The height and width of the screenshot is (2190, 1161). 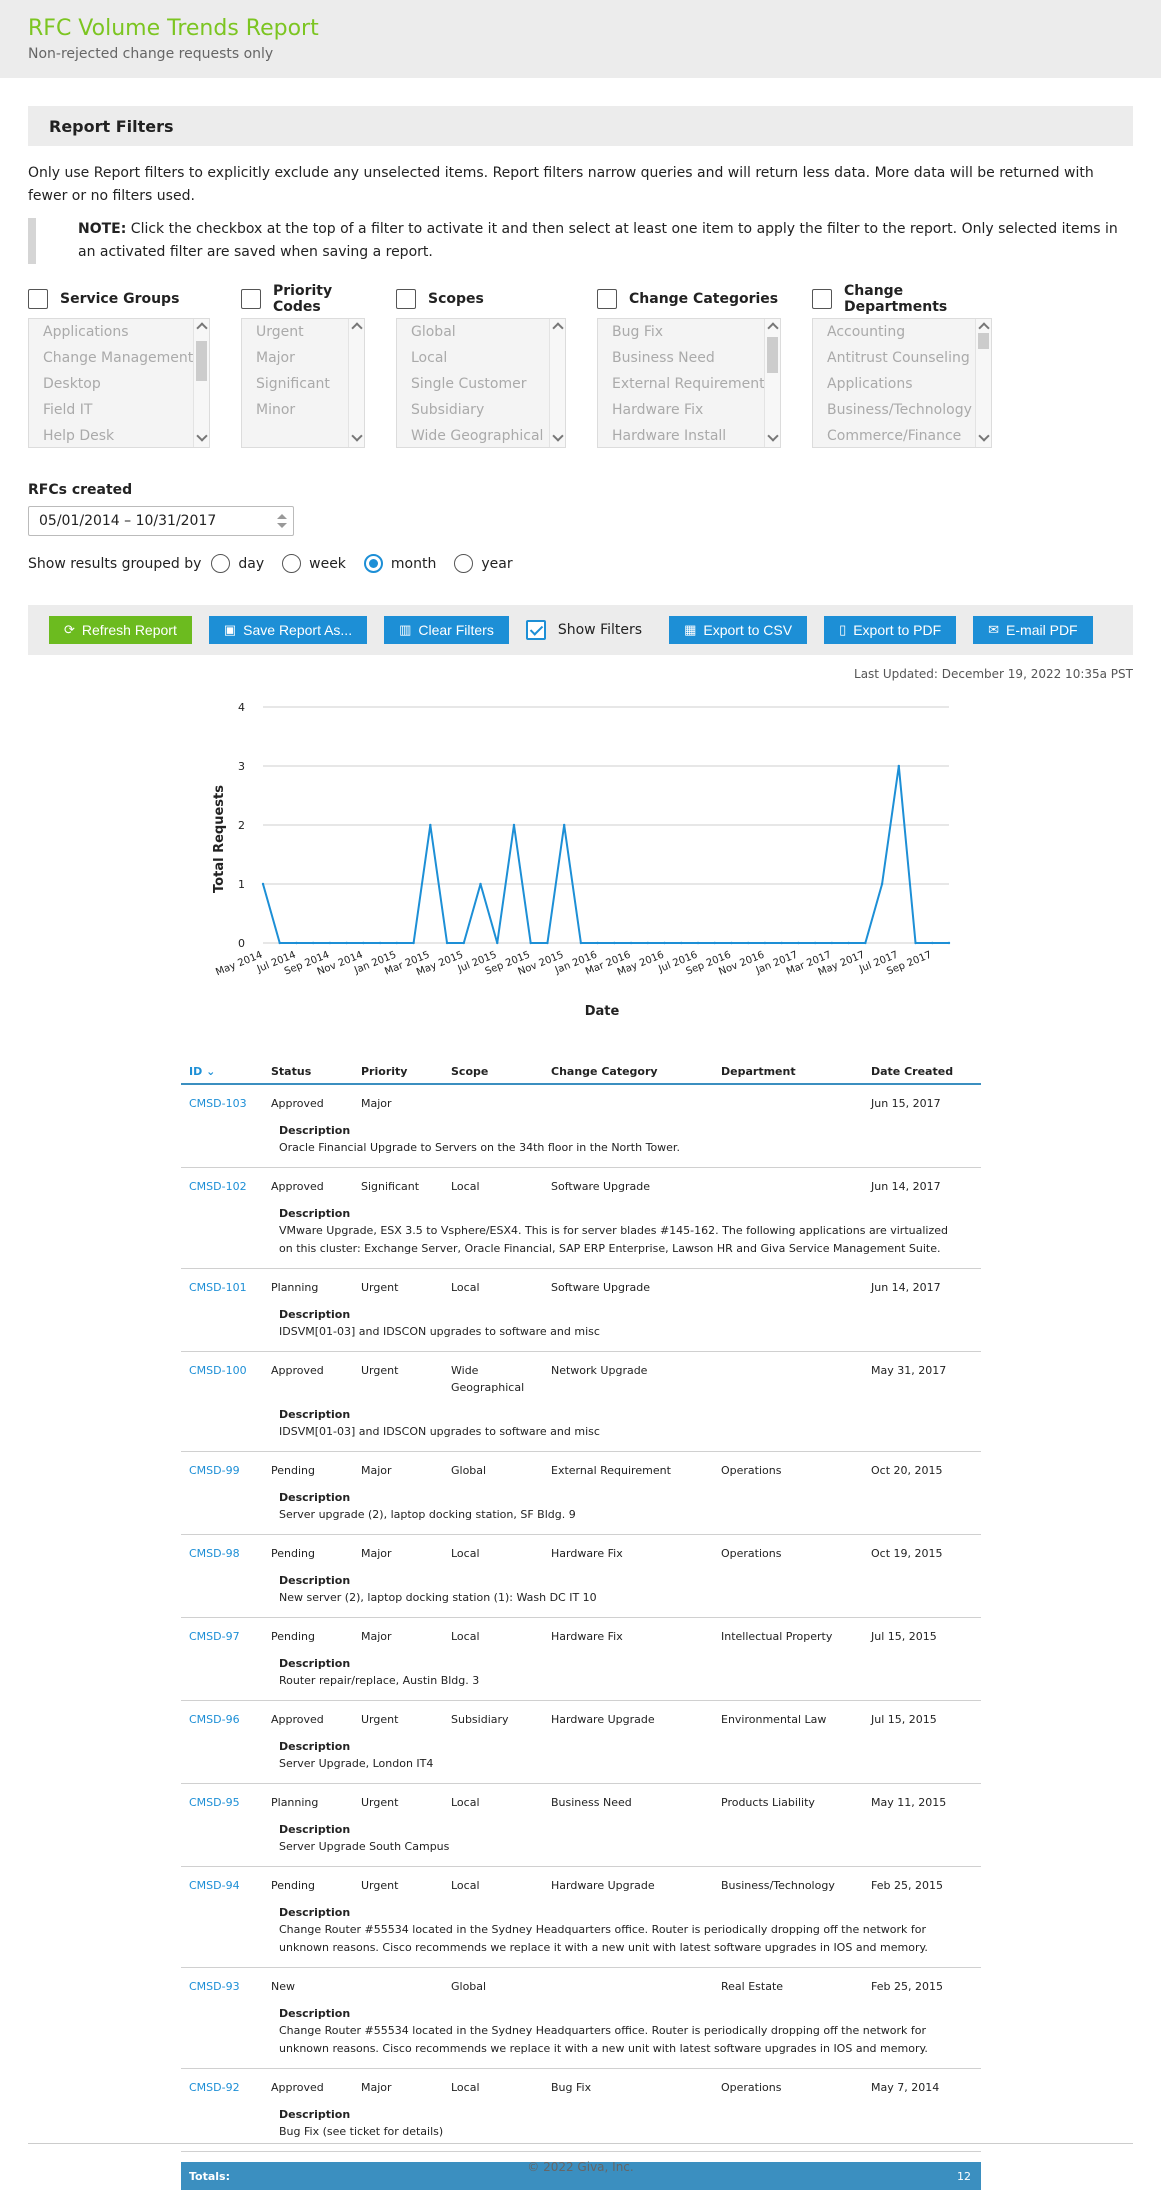 What do you see at coordinates (902, 299) in the screenshot?
I see `filter-group-header: Change Departments` at bounding box center [902, 299].